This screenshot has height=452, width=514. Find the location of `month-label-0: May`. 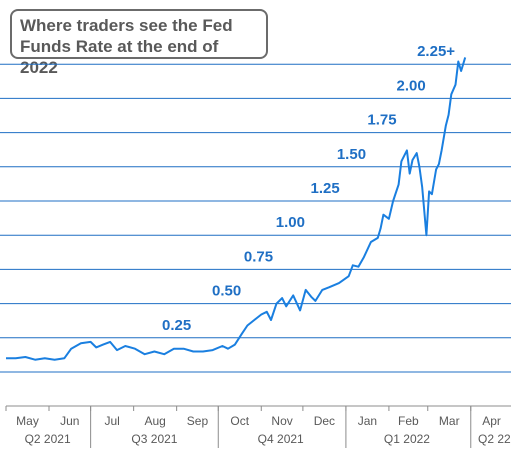

month-label-0: May is located at coordinates (27, 421).